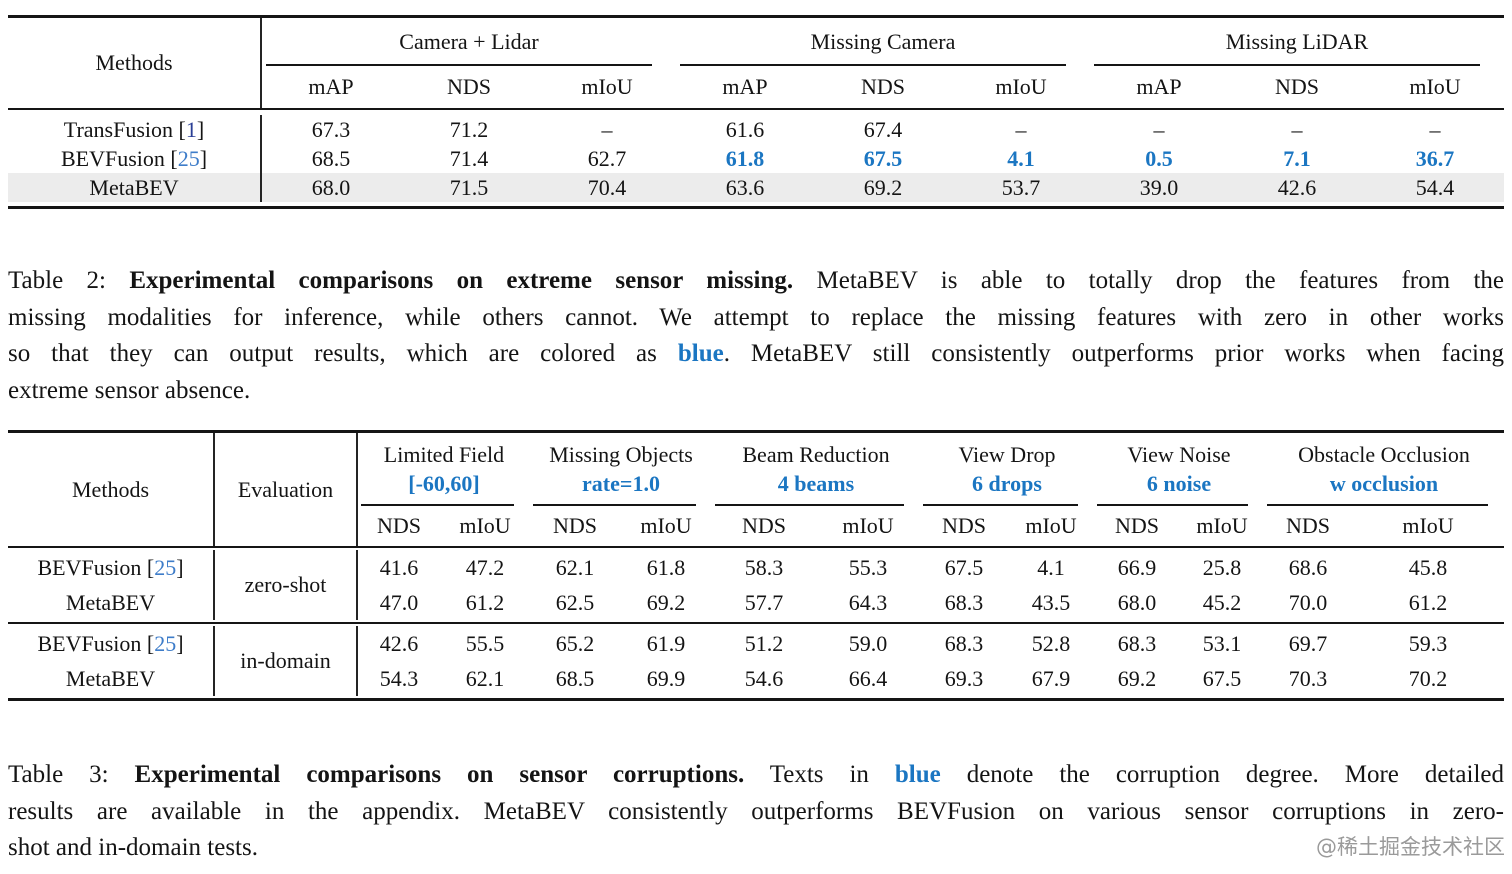  Describe the element at coordinates (868, 678) in the screenshot. I see `table3-value-cell: 66.4` at that location.